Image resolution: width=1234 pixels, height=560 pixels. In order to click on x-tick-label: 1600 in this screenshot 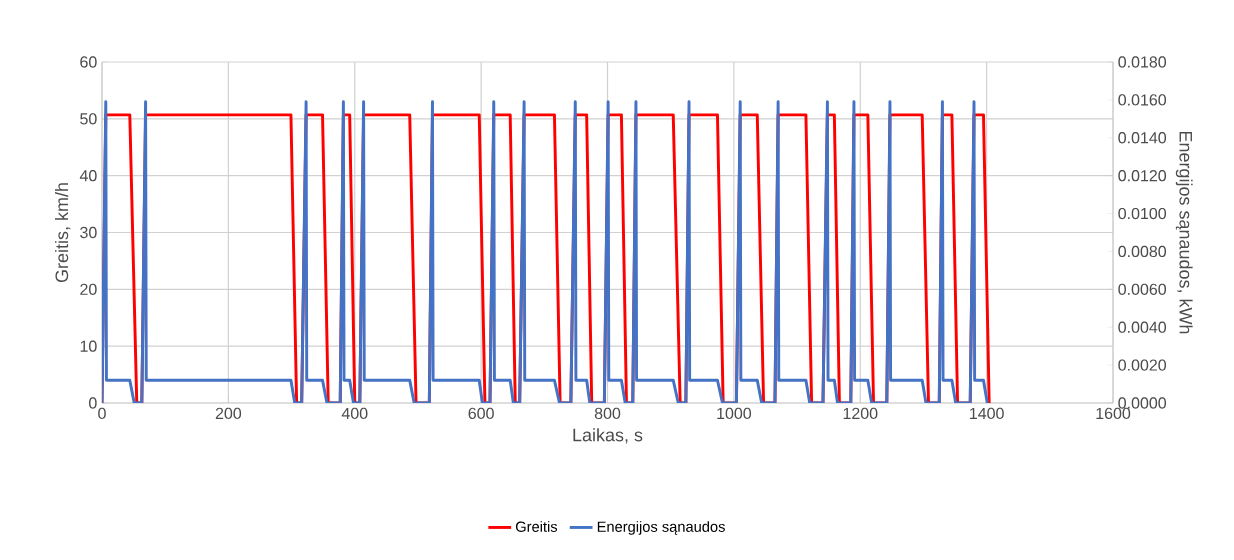, I will do `click(1113, 413)`.